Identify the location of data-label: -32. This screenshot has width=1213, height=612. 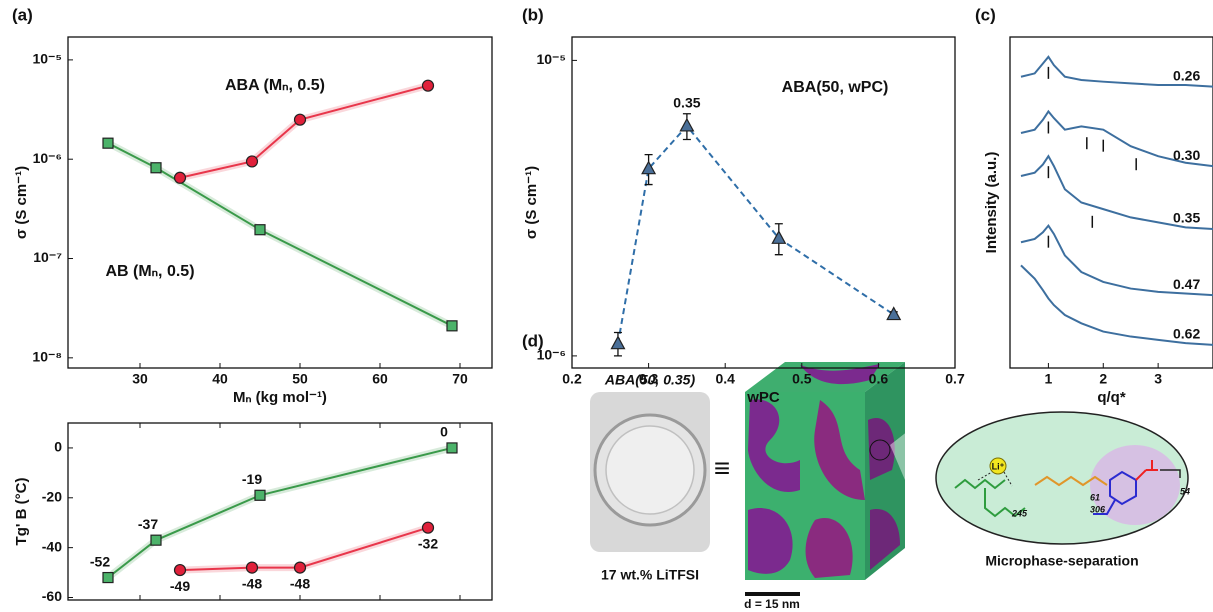
(428, 543).